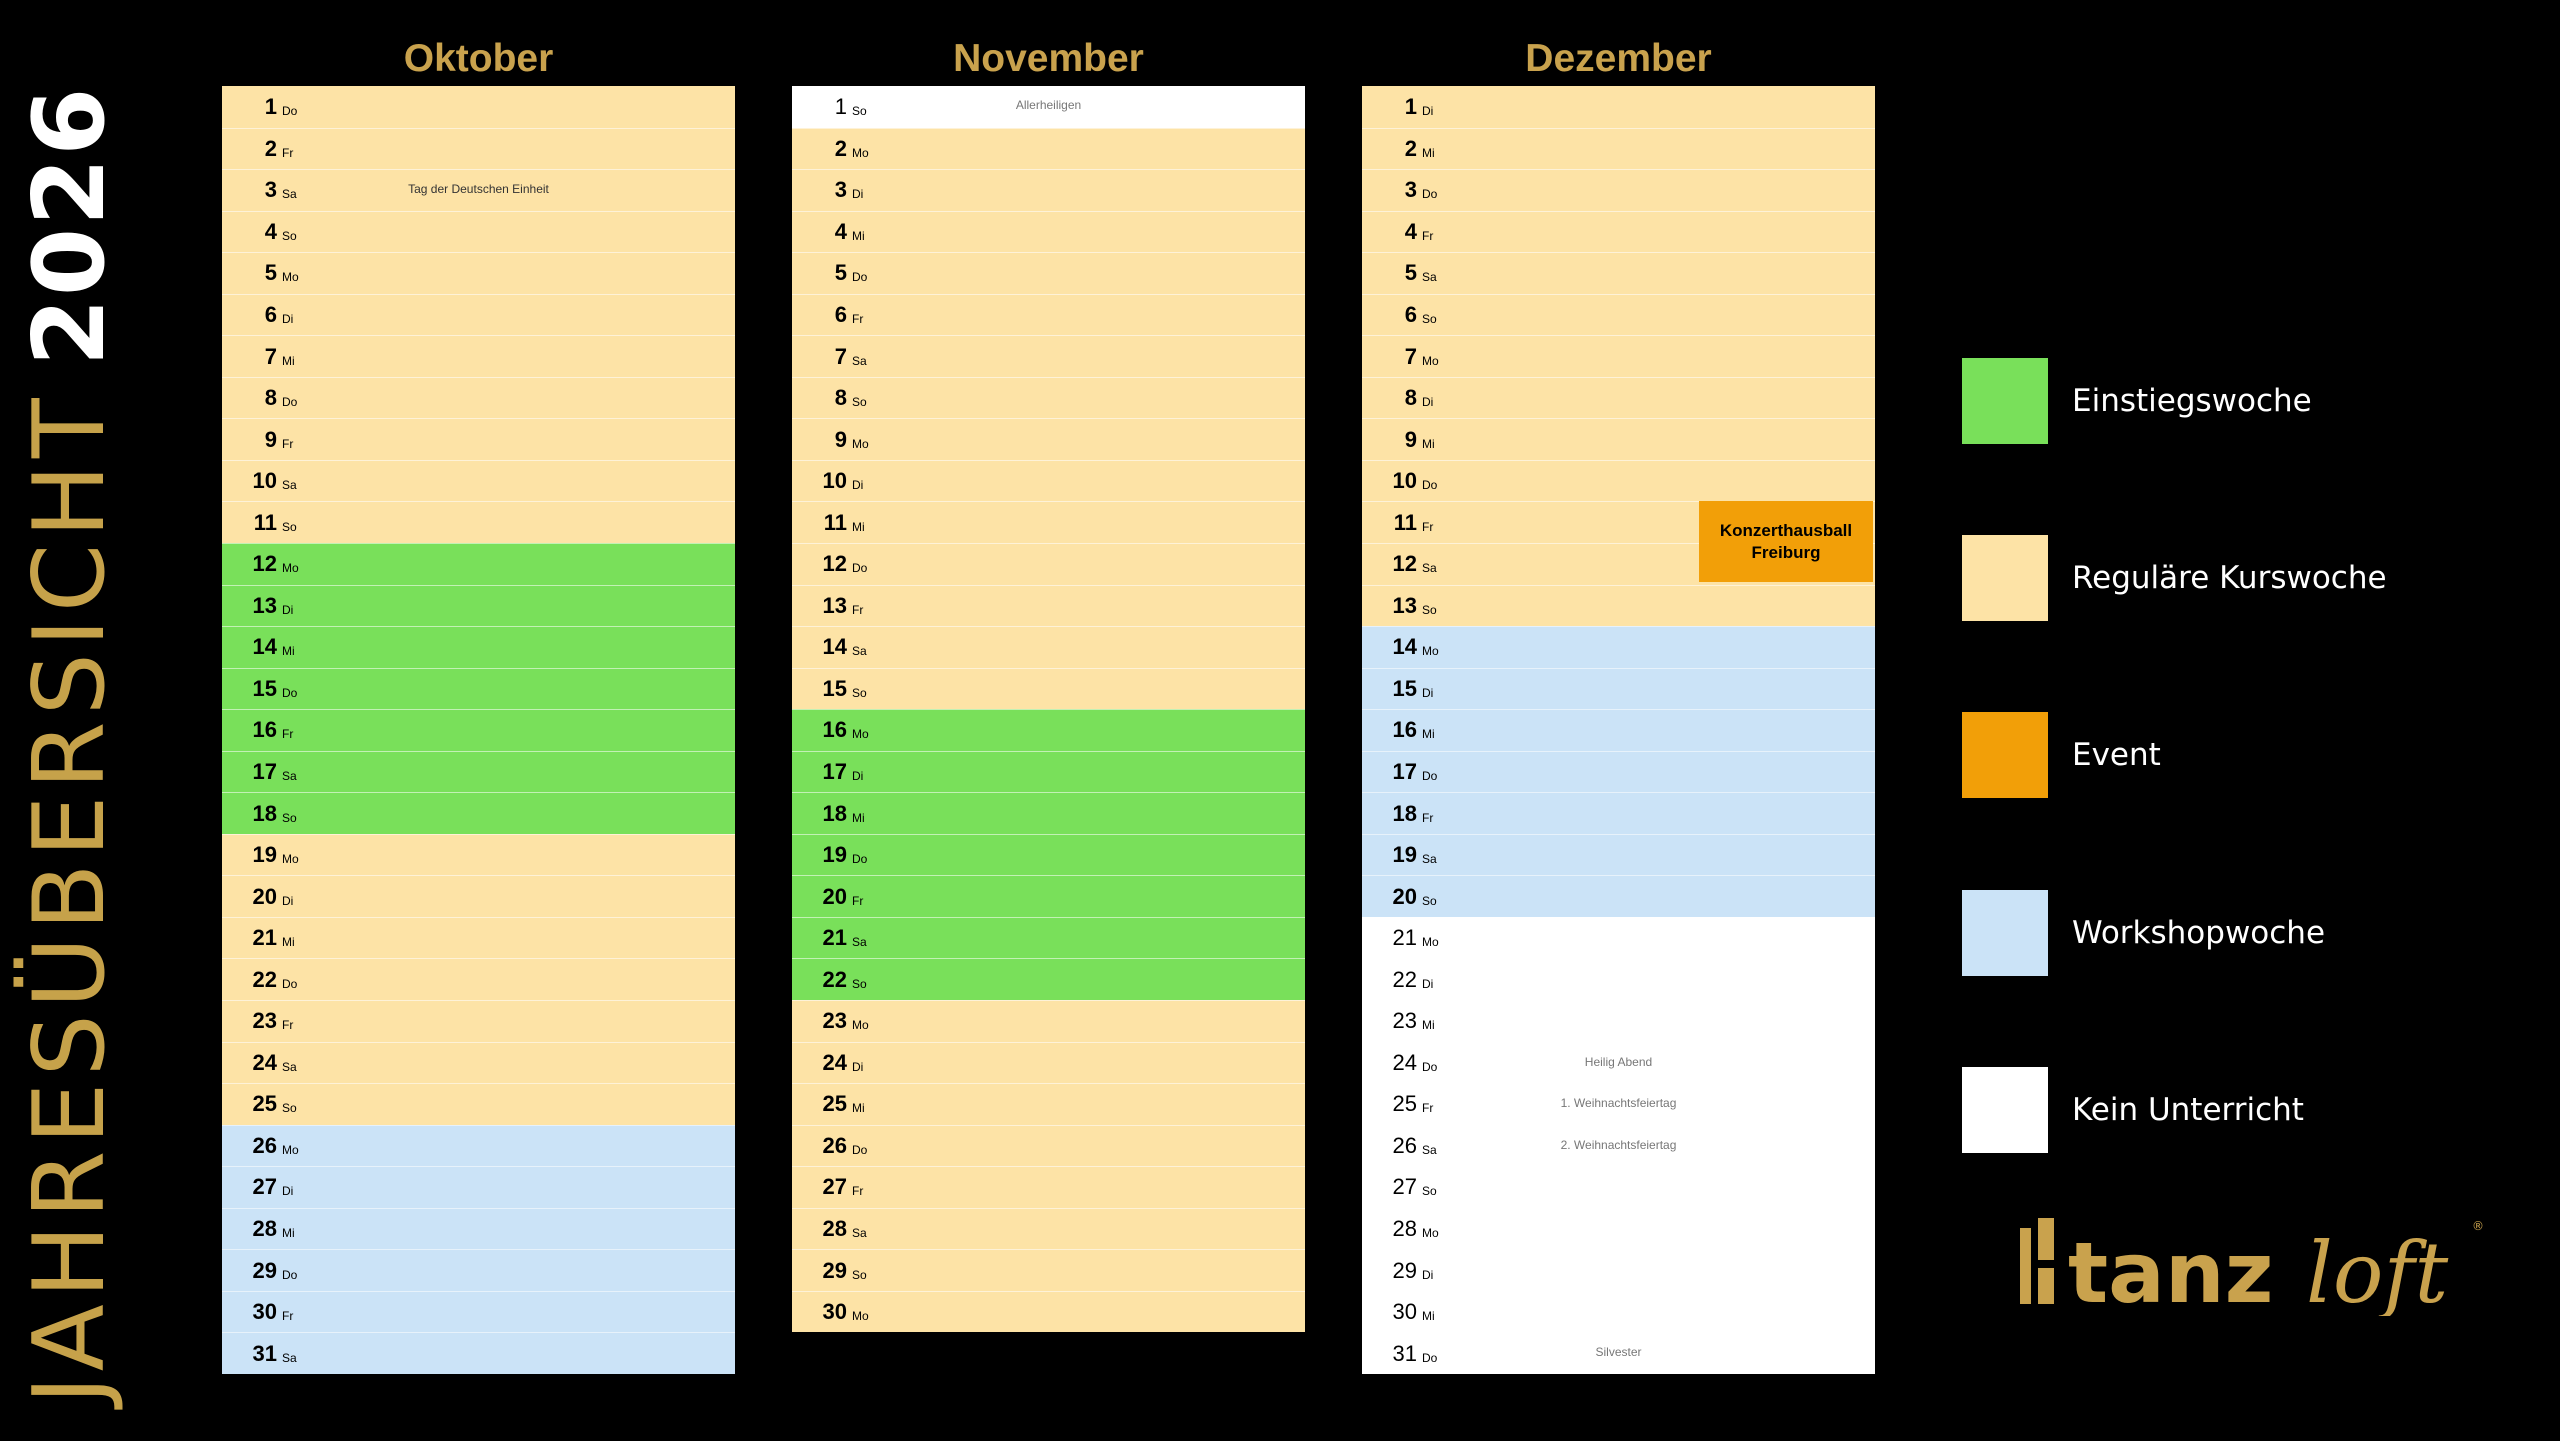 This screenshot has width=2560, height=1441. What do you see at coordinates (478, 522) in the screenshot?
I see `day-row: 11 So` at bounding box center [478, 522].